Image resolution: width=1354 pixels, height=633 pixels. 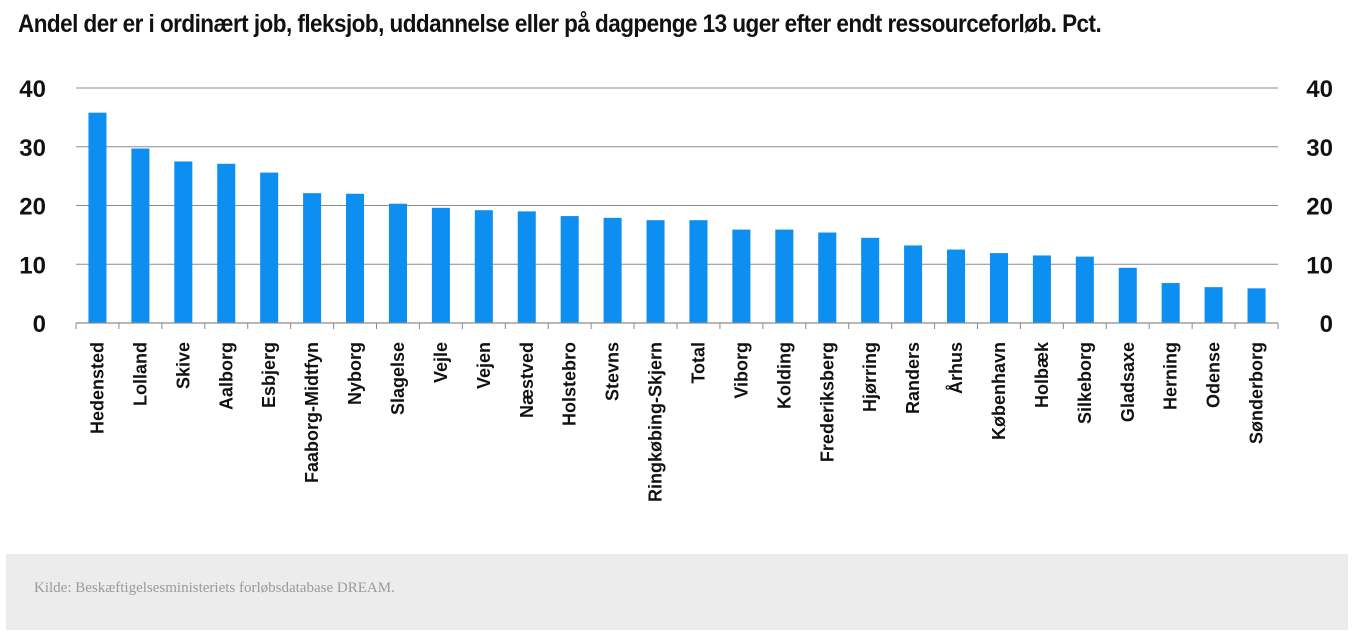 I want to click on x-category-label: Nyborg, so click(x=355, y=373).